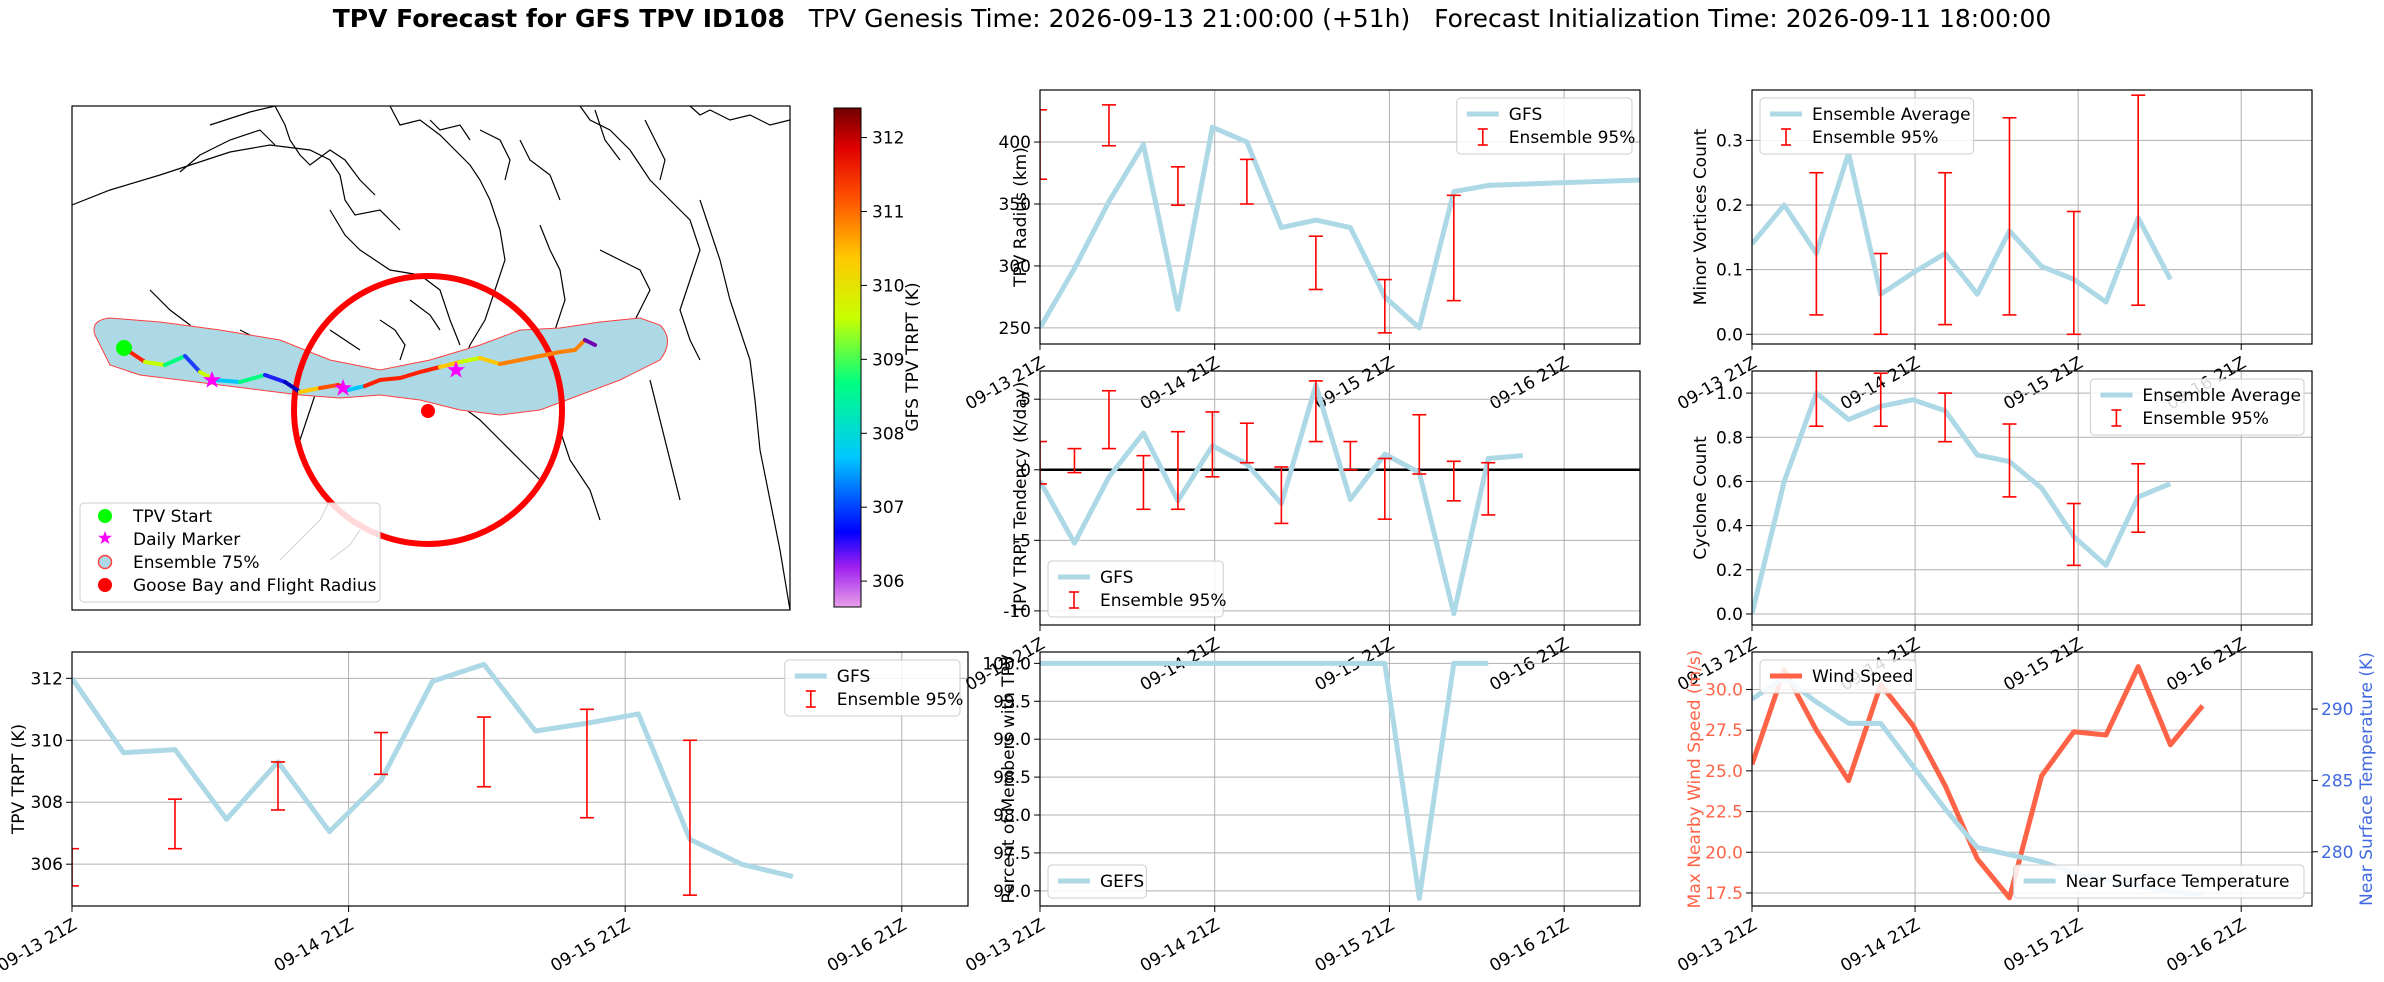 The height and width of the screenshot is (982, 2384). I want to click on legend-daily-marker-icon, so click(105, 537).